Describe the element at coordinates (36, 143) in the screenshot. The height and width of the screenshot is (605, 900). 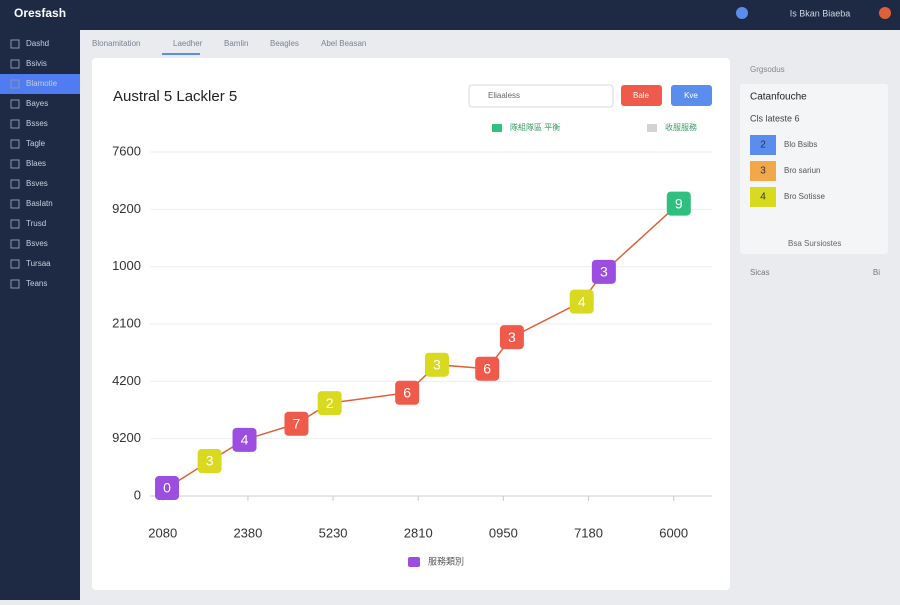
I see `nav-item: Tagle` at that location.